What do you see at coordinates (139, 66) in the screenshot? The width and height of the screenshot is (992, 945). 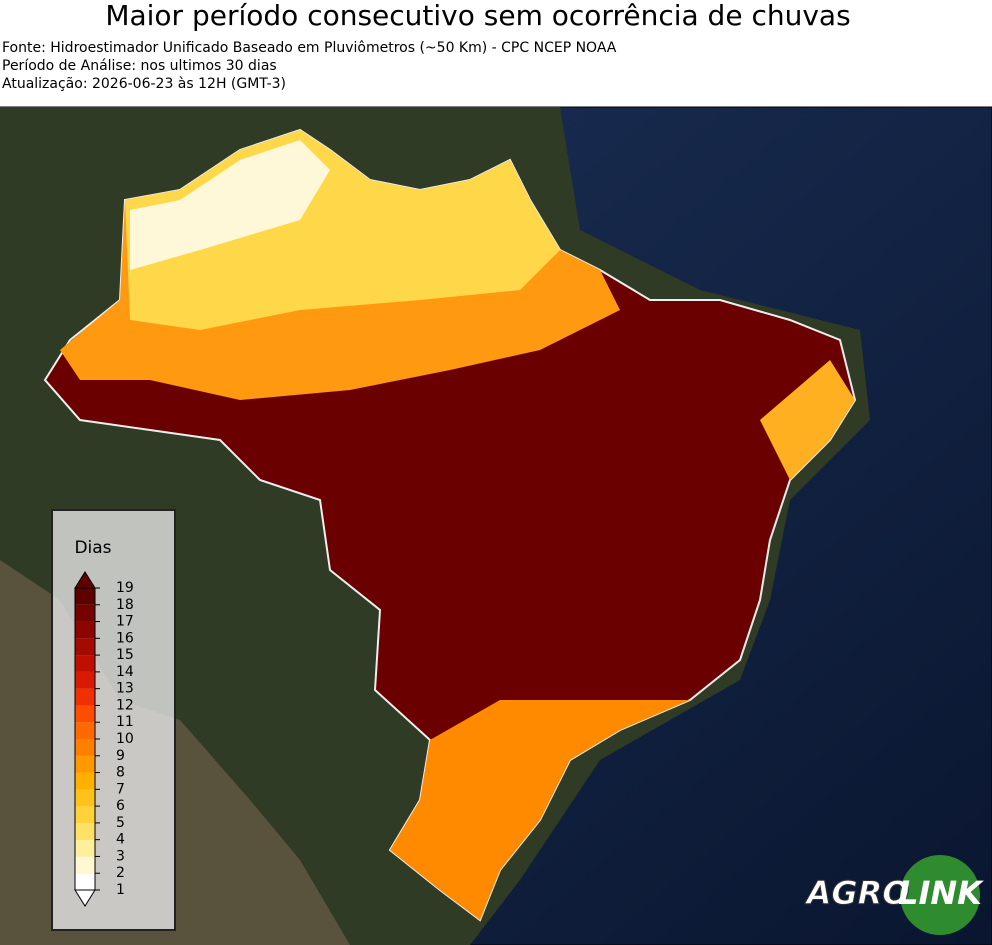 I see `info-line: Período de Análise: nos ultimos 30 dias` at bounding box center [139, 66].